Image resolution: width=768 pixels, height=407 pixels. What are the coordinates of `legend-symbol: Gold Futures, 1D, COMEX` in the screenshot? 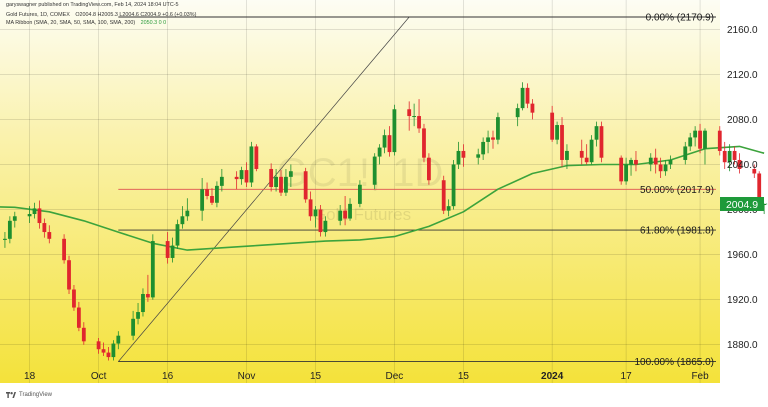 It's located at (38, 15).